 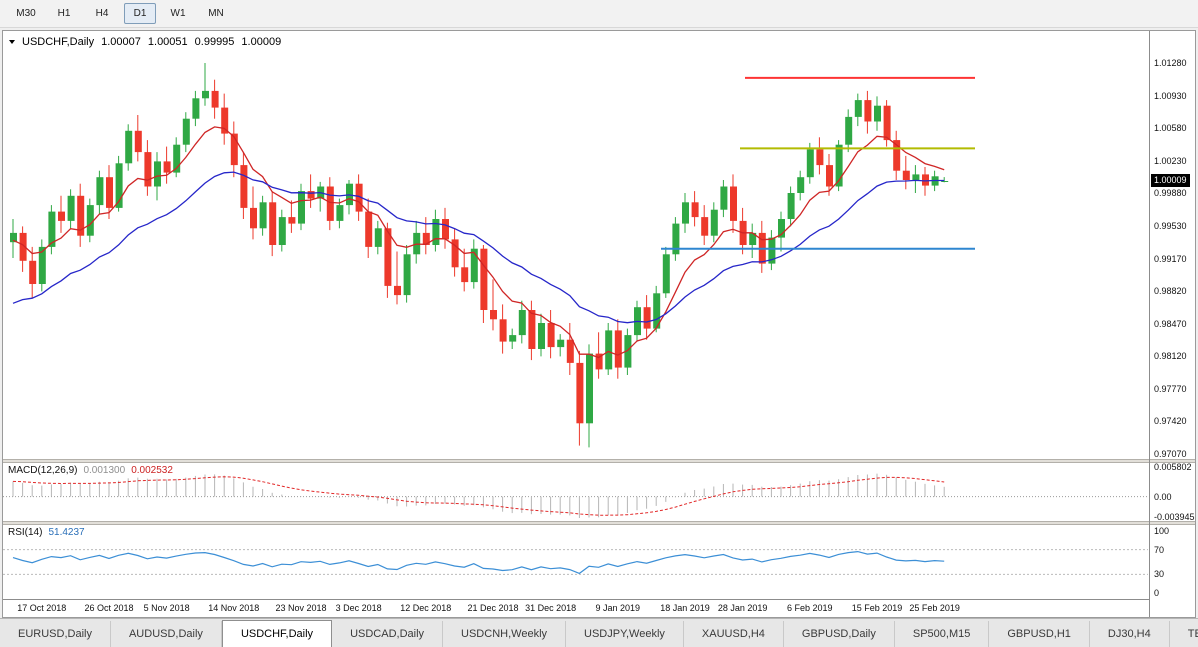 I want to click on price-axis-label: 0.99170, so click(x=1170, y=258).